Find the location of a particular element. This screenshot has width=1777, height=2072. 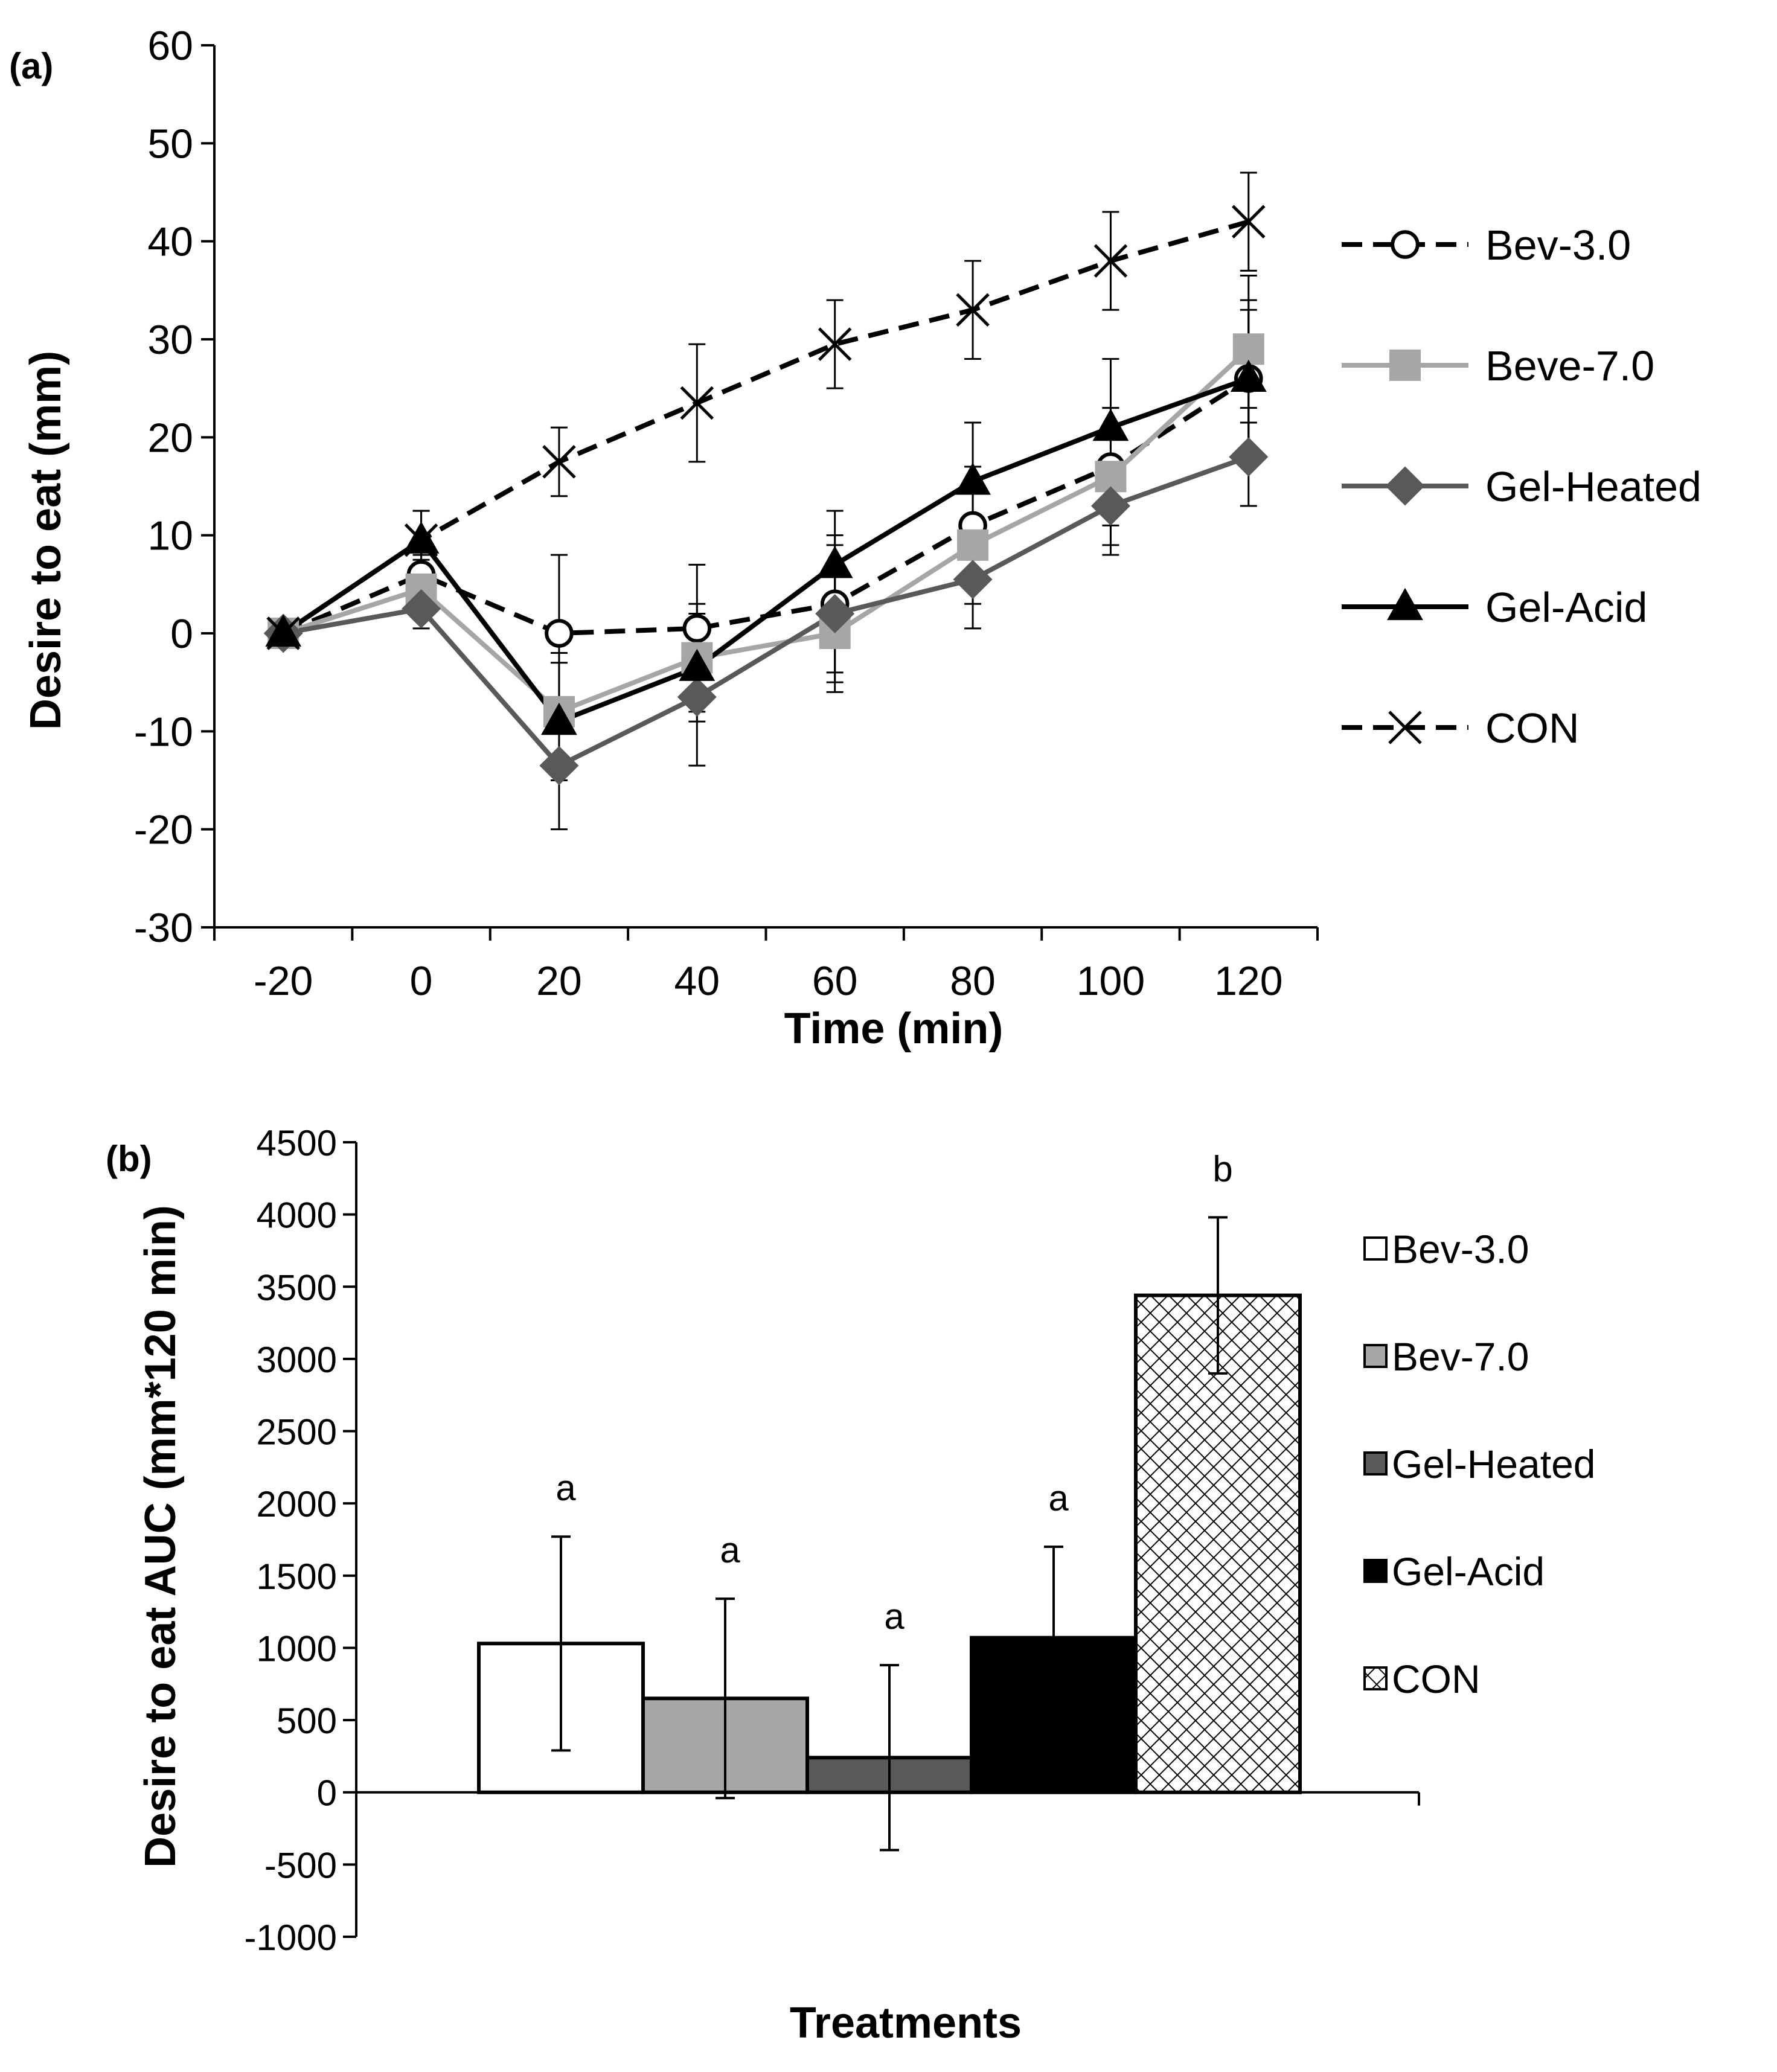

legend-item-beve-7-0: Beve-7.0 is located at coordinates (1498, 365).